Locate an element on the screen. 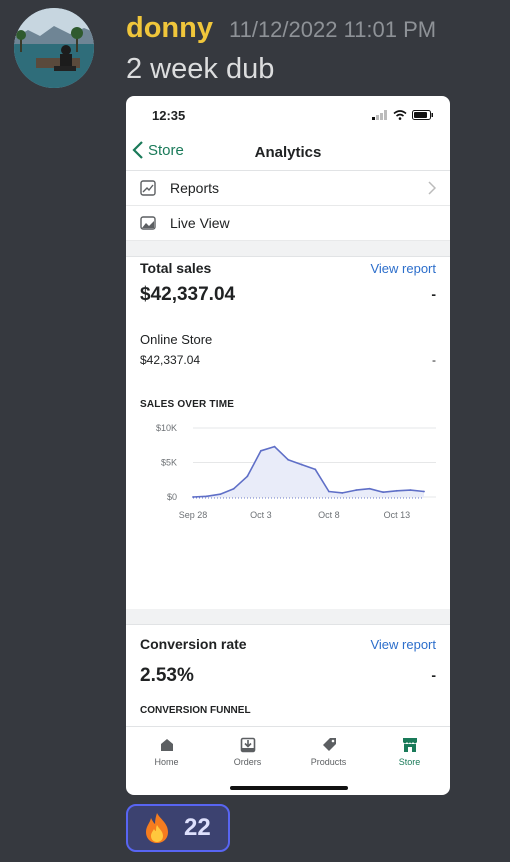  series-line is located at coordinates (308, 471).